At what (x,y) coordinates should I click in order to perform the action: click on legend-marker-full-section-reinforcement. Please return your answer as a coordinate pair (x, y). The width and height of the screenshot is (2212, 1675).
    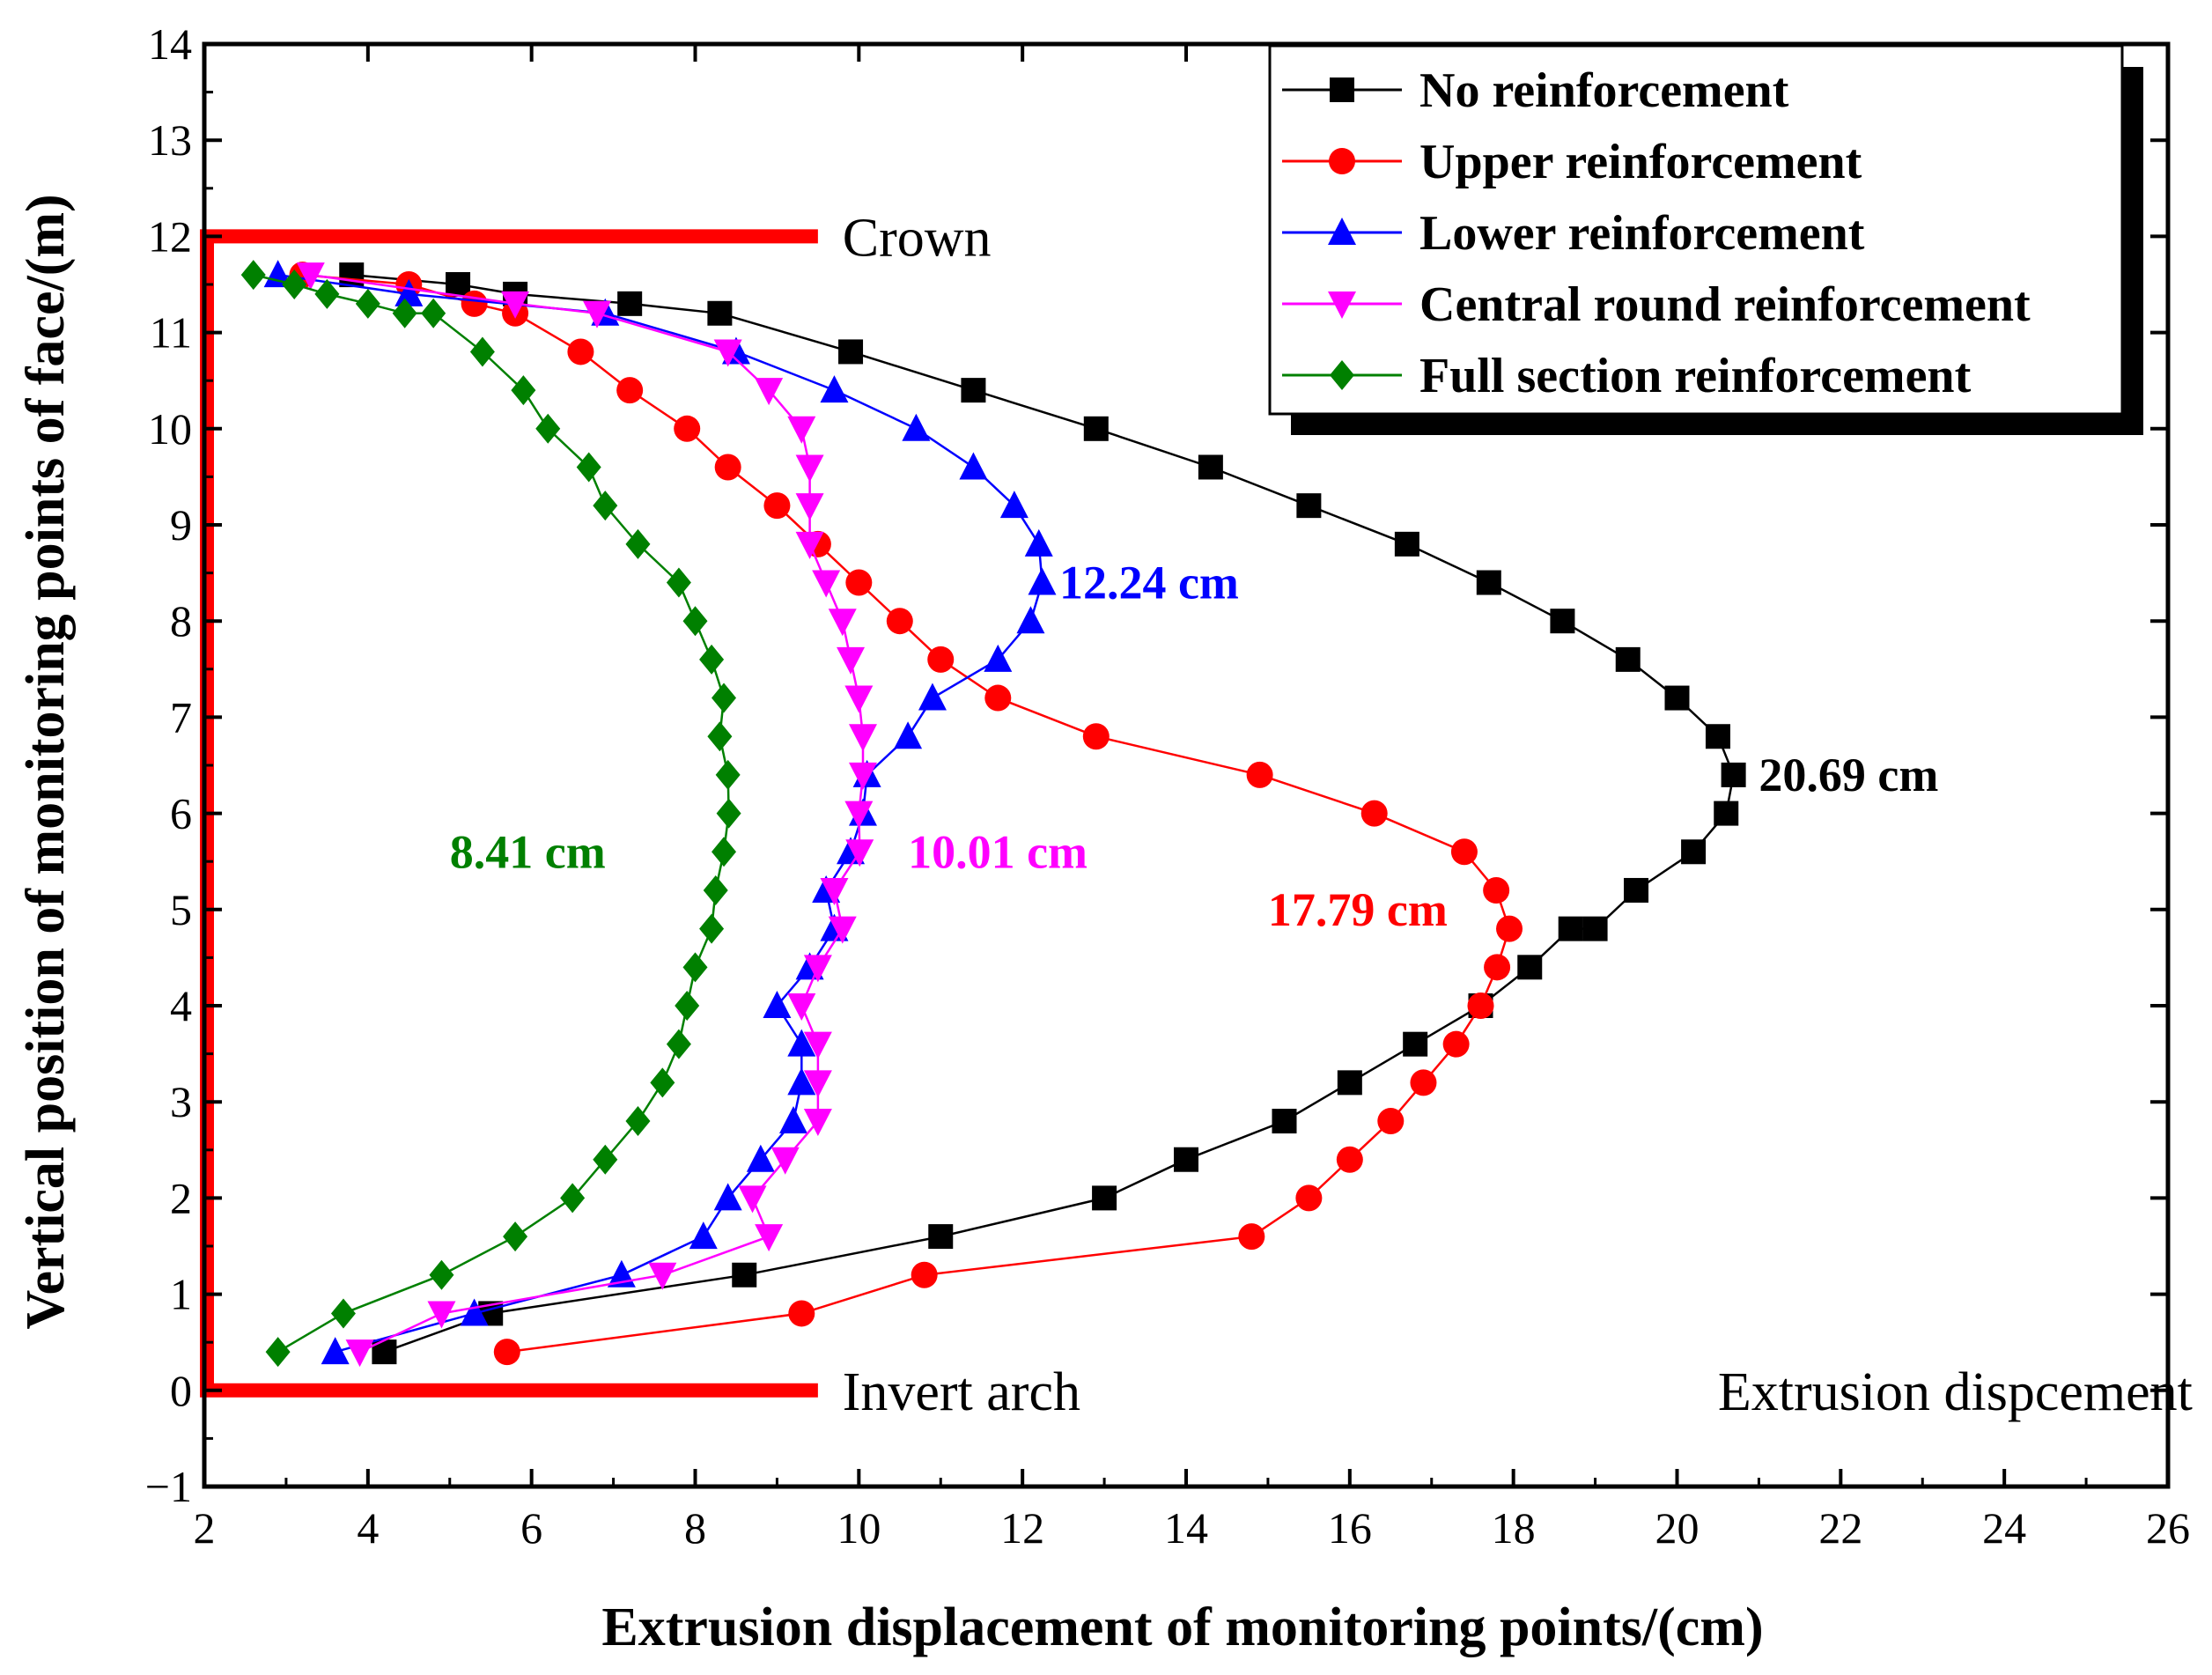
    Looking at the image, I should click on (1342, 375).